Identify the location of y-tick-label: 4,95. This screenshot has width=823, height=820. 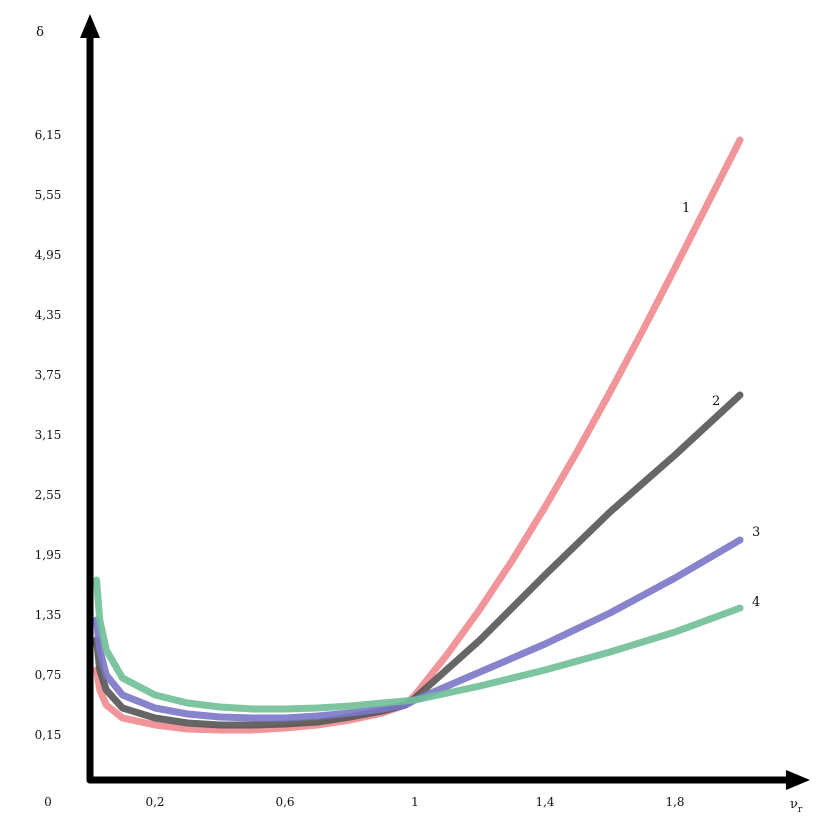
(48, 255).